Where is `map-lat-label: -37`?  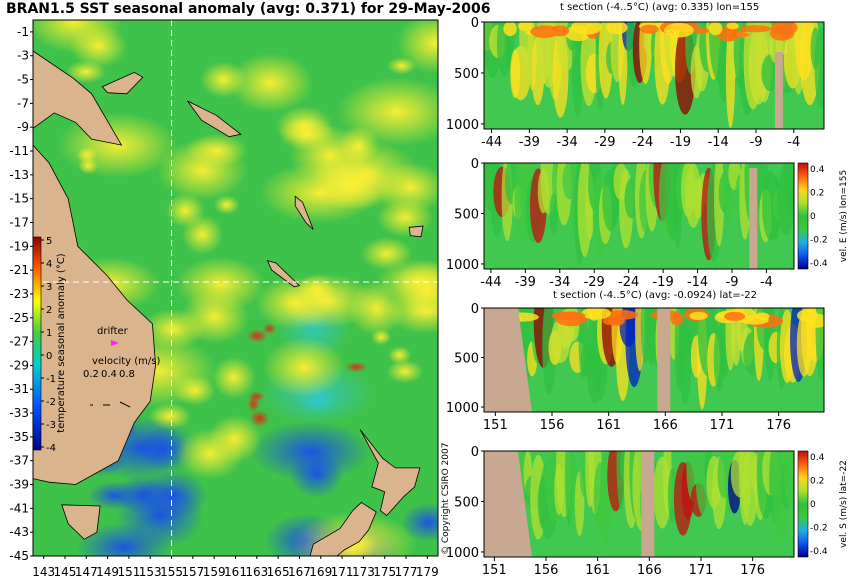
map-lat-label: -37 is located at coordinates (19, 461).